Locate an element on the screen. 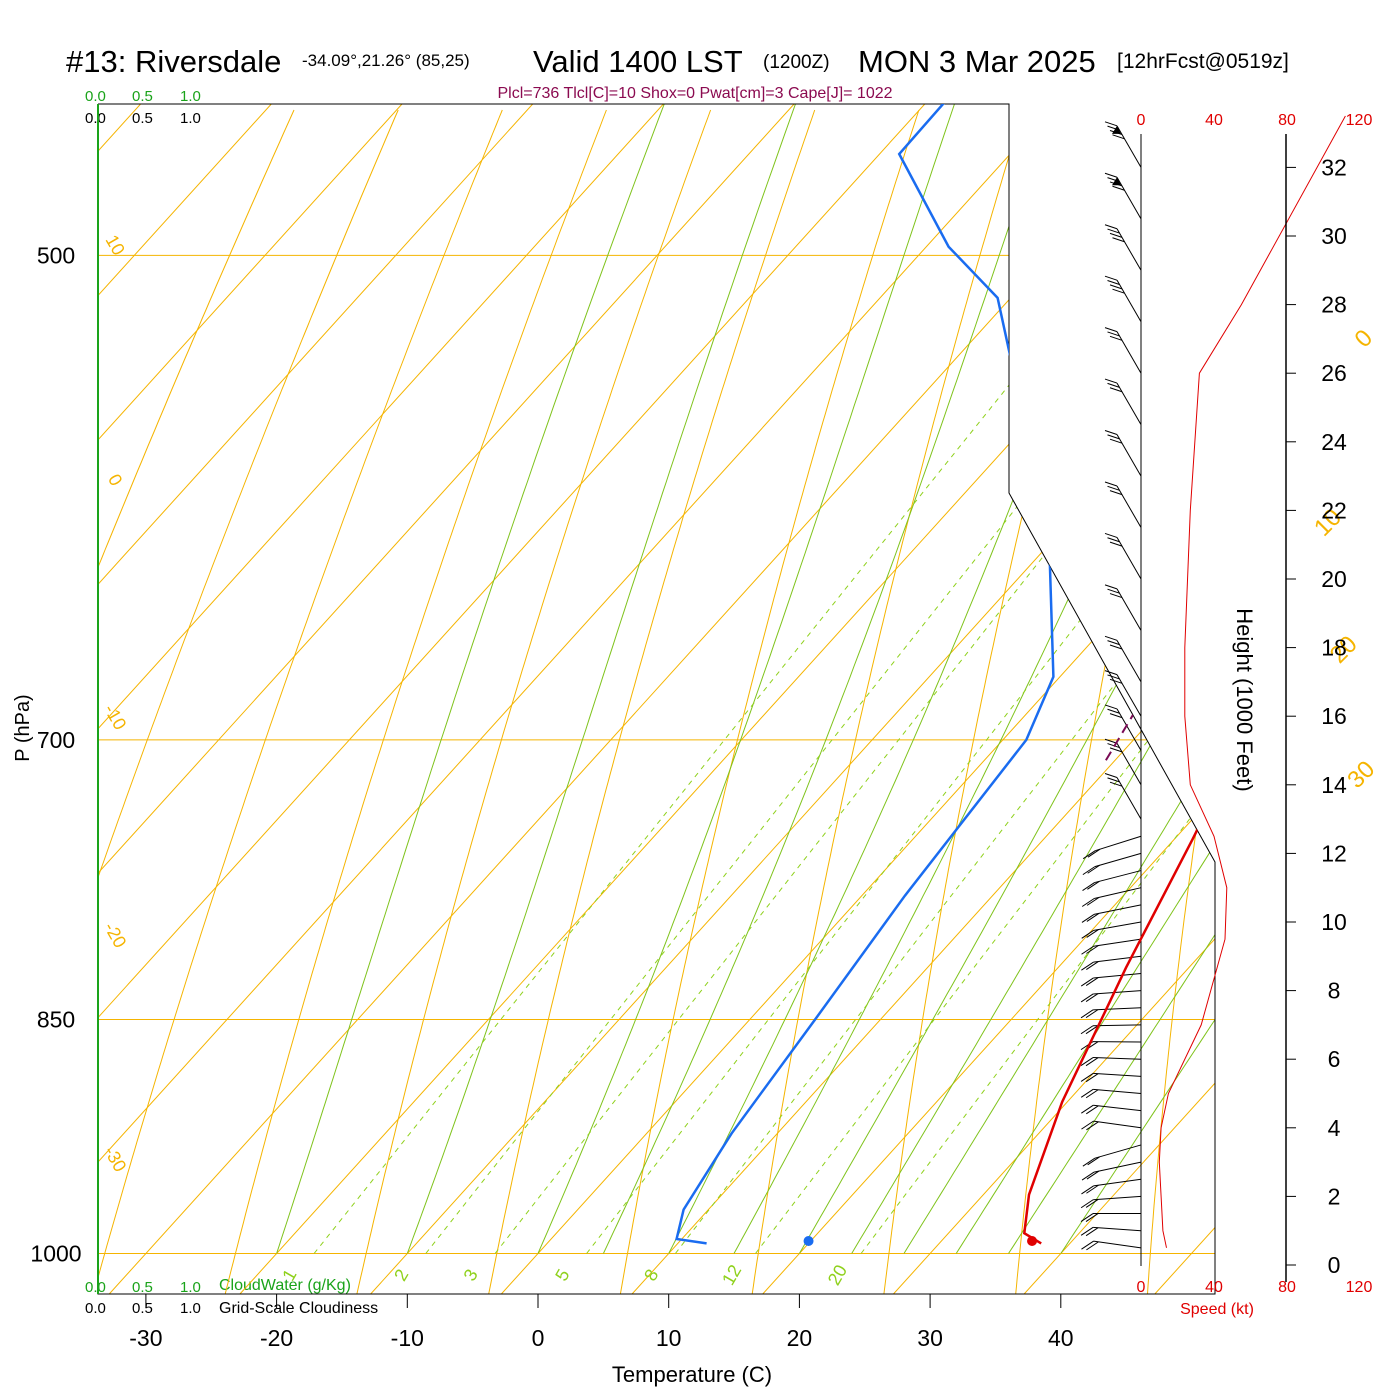 This screenshot has width=1400, height=1400. forecast-run: [12hrFcst@0519z] is located at coordinates (1203, 61).